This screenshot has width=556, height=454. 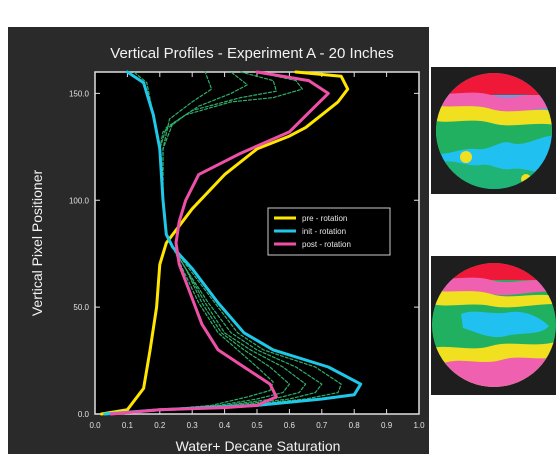 I want to click on legend-label: init - rotation, so click(x=324, y=231).